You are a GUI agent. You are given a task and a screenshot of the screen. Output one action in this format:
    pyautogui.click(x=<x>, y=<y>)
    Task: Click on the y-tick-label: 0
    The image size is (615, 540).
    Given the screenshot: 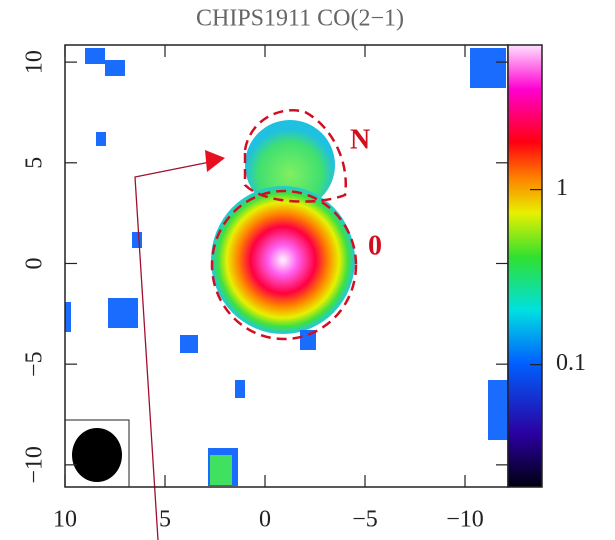 What is the action you would take?
    pyautogui.click(x=35, y=263)
    